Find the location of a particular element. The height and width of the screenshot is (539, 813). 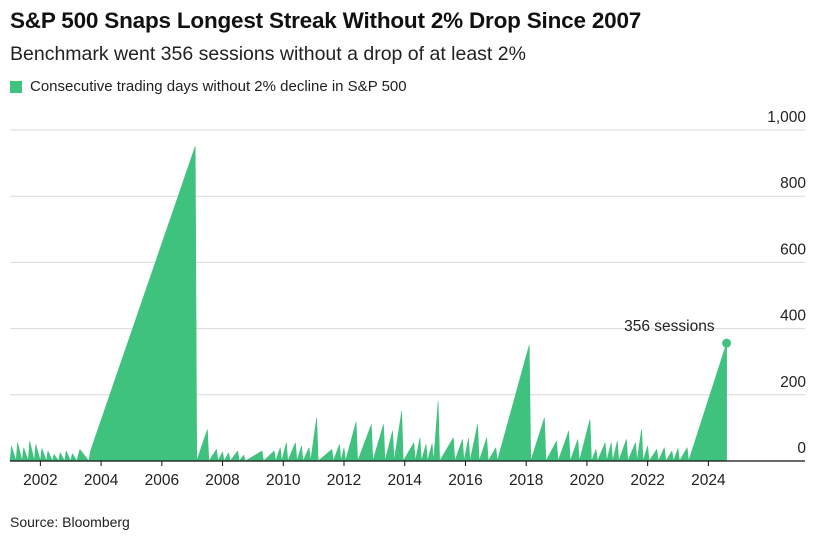

x-tick-label: 2002 is located at coordinates (40, 480).